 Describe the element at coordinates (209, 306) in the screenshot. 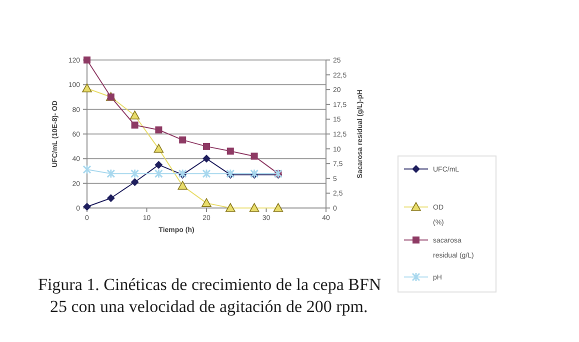

I see `text: 25 con una velocidad de agitación de 200 rpm.` at that location.